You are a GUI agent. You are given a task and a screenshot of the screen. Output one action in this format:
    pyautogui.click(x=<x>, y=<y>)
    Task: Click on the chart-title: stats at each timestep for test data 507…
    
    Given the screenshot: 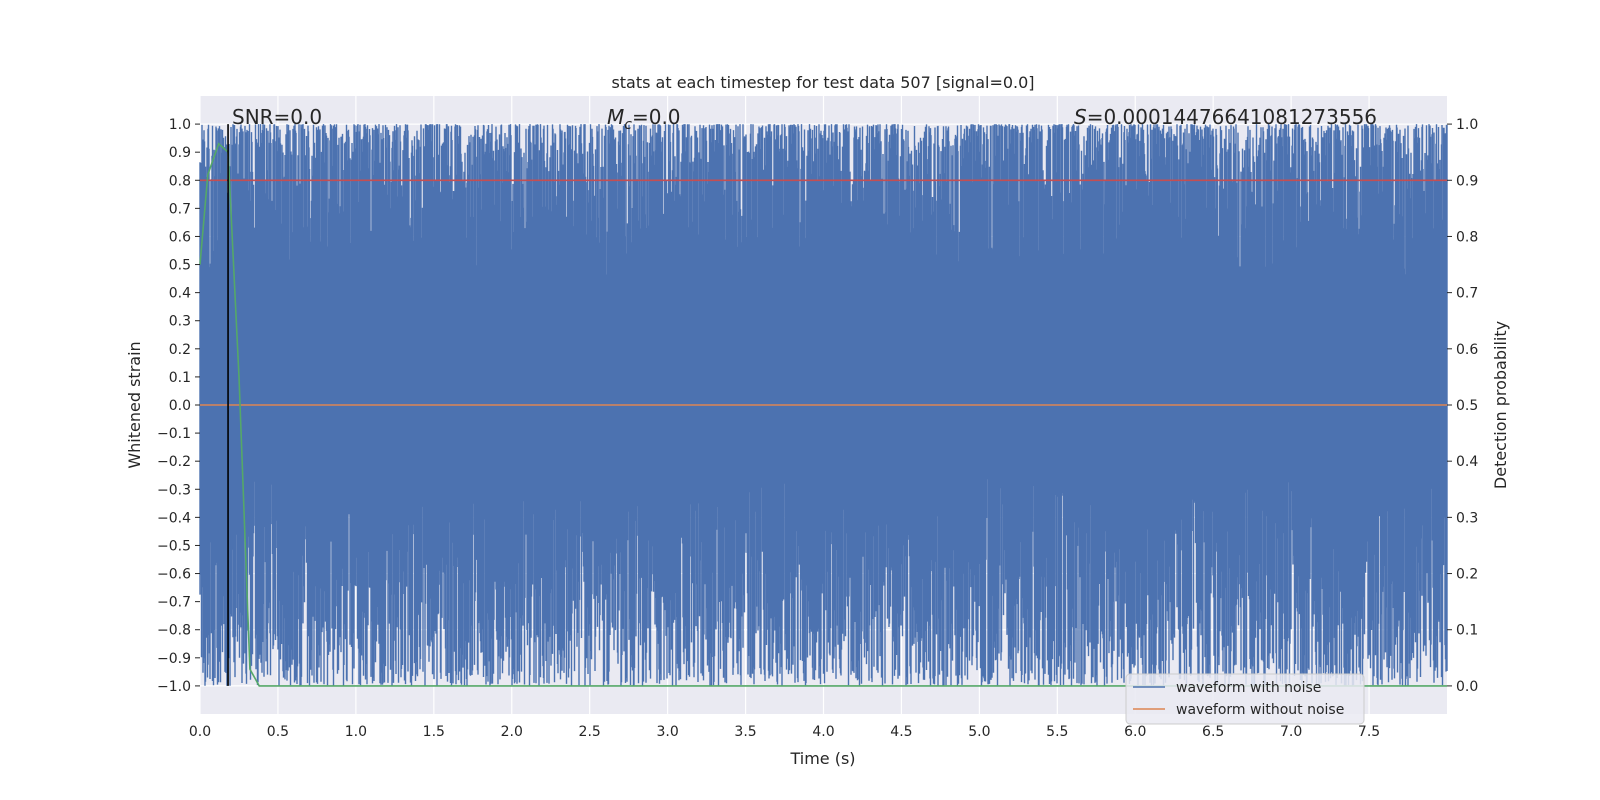 What is the action you would take?
    pyautogui.click(x=822, y=82)
    